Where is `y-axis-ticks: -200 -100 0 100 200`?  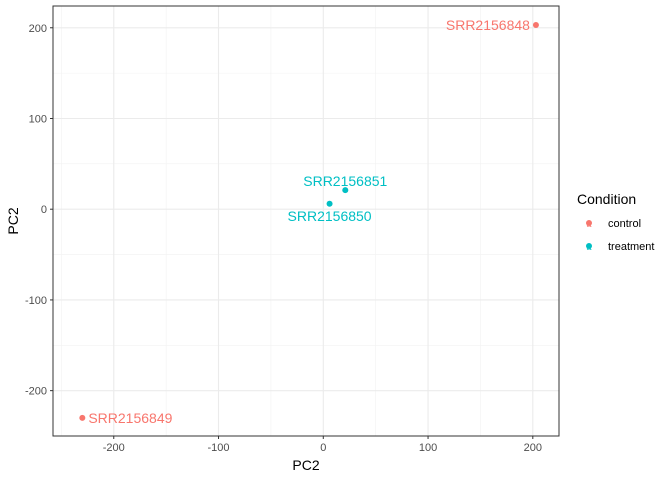
y-axis-ticks: -200 -100 0 100 200 is located at coordinates (39, 210).